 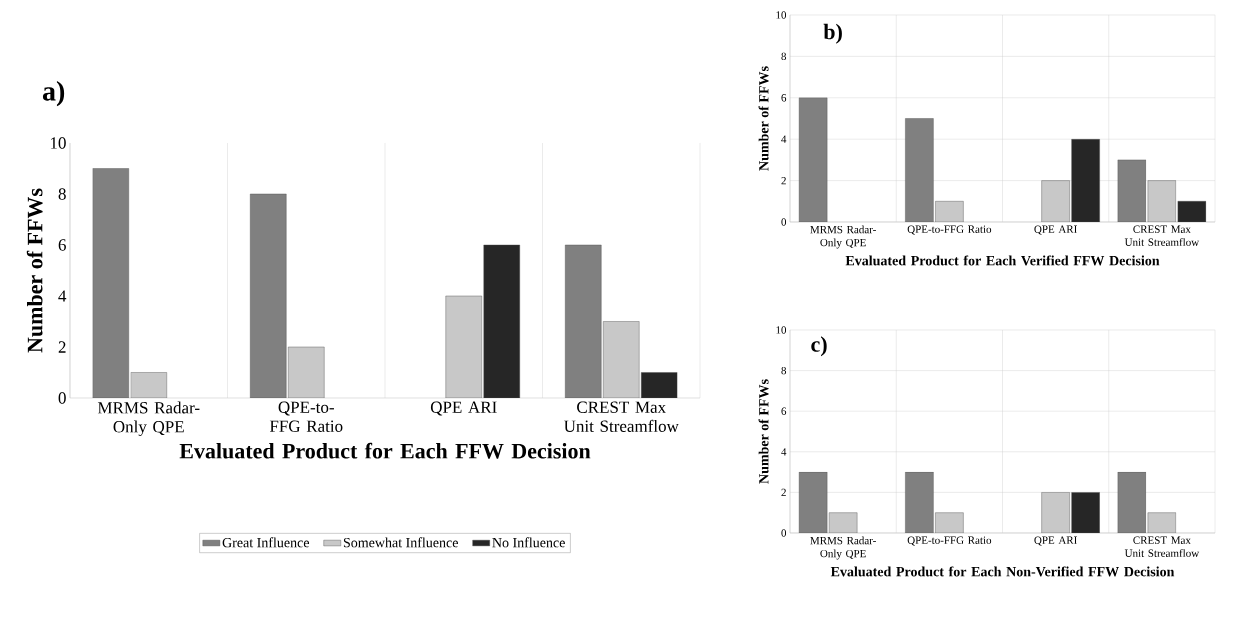 What do you see at coordinates (528, 542) in the screenshot?
I see `legend-label: No Influence` at bounding box center [528, 542].